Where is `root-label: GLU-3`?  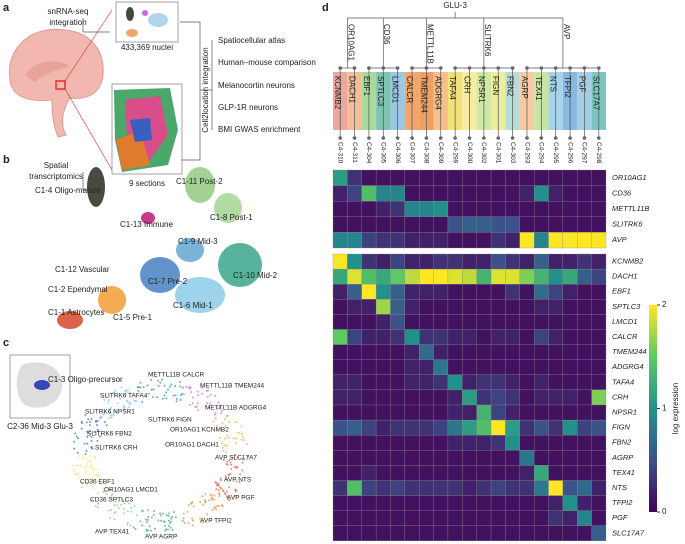
root-label: GLU-3 is located at coordinates (455, 5).